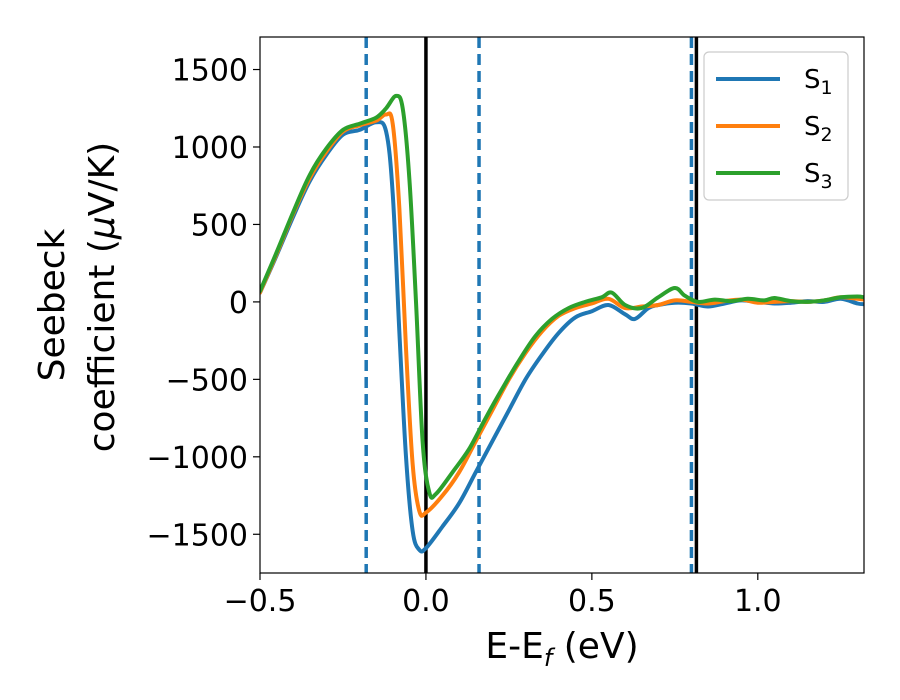 The height and width of the screenshot is (700, 900). Describe the element at coordinates (219, 225) in the screenshot. I see `y-tick-label: 500` at that location.